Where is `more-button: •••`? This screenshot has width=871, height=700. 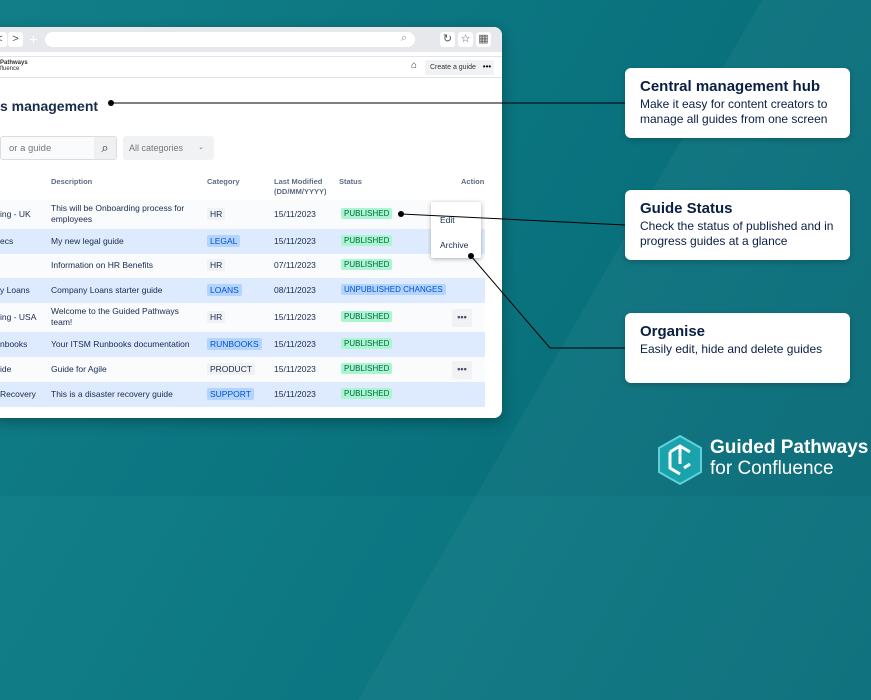
more-button: ••• is located at coordinates (487, 67).